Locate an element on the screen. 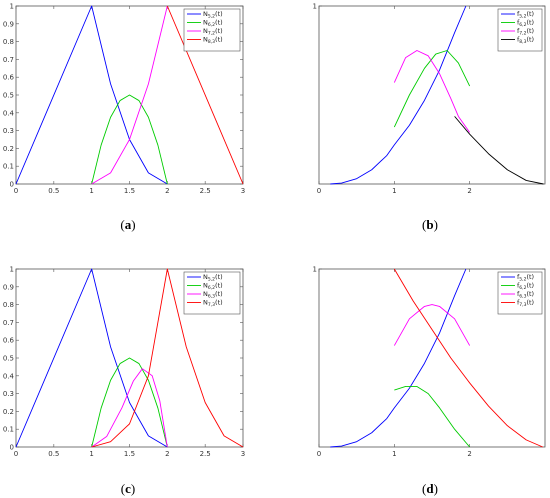 This screenshot has width=550, height=498. legend-entry: N7,2(t) is located at coordinates (213, 32).